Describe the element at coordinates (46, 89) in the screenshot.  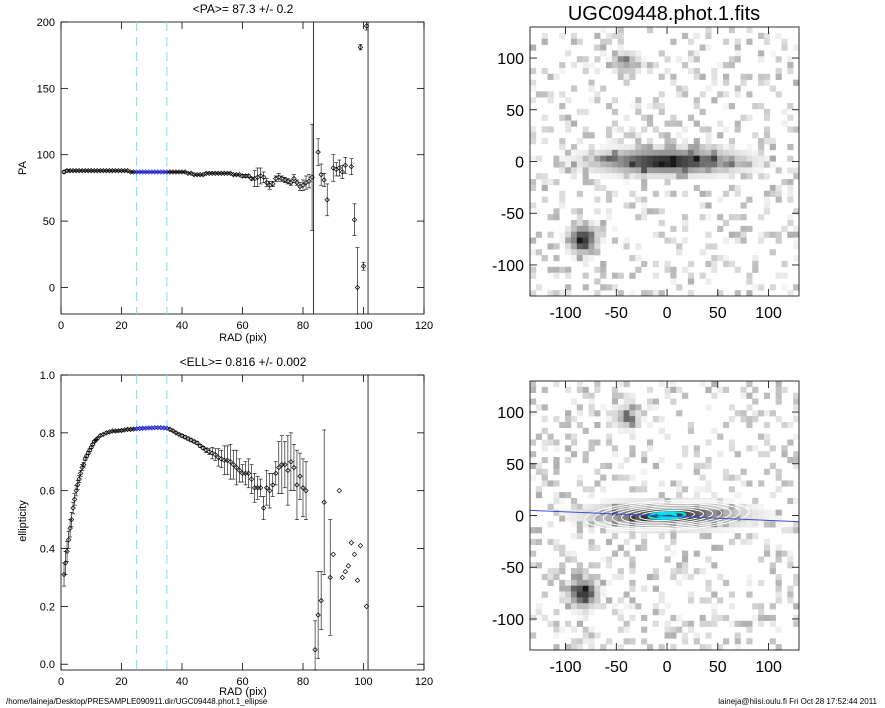
I see `y-tick-label: 150` at that location.